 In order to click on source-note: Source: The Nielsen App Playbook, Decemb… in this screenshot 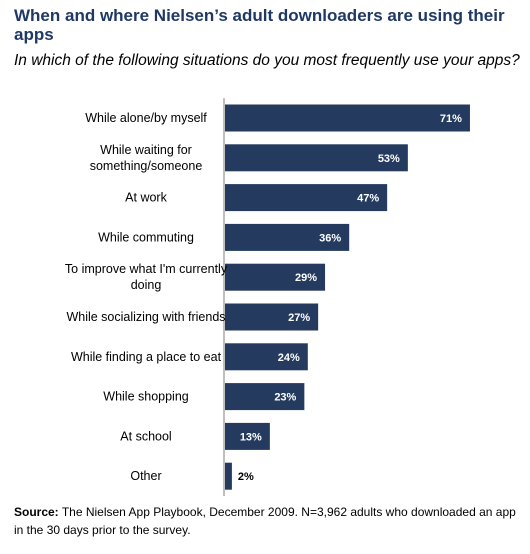, I will do `click(266, 521)`.